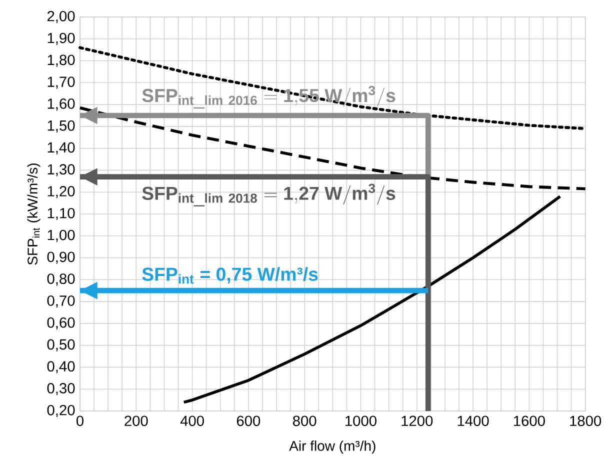 The image size is (606, 470). What do you see at coordinates (61, 258) in the screenshot?
I see `y-tick-label: 0,90` at bounding box center [61, 258].